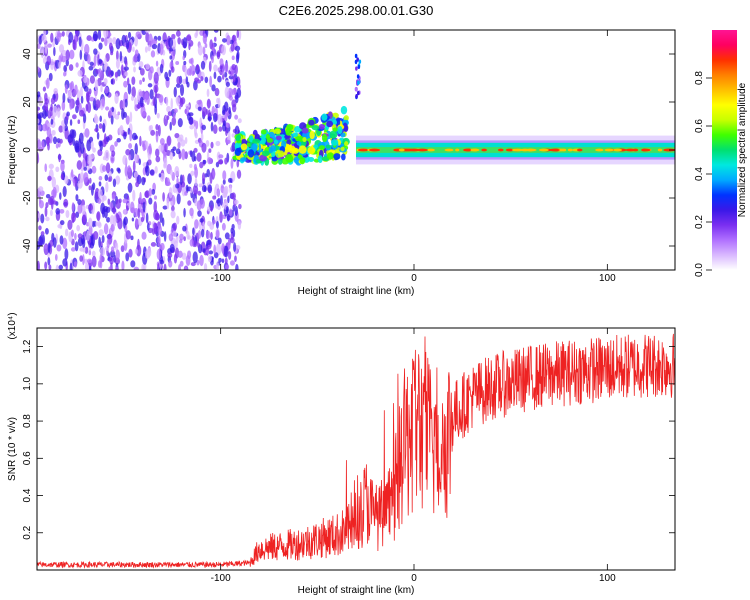  I want to click on snr-x-axis-label: Height of straight line (km), so click(356, 590).